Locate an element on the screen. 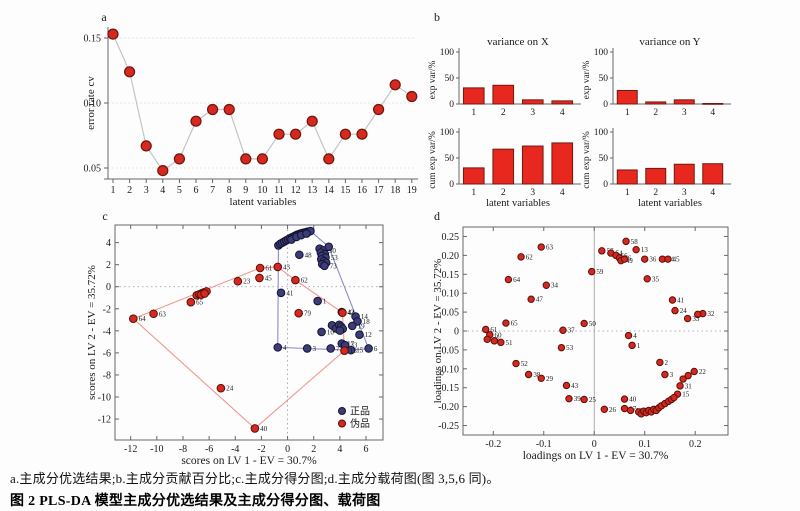 Image resolution: width=800 pixels, height=511 pixels. chart-text: cum exp var/% is located at coordinates (433, 160).